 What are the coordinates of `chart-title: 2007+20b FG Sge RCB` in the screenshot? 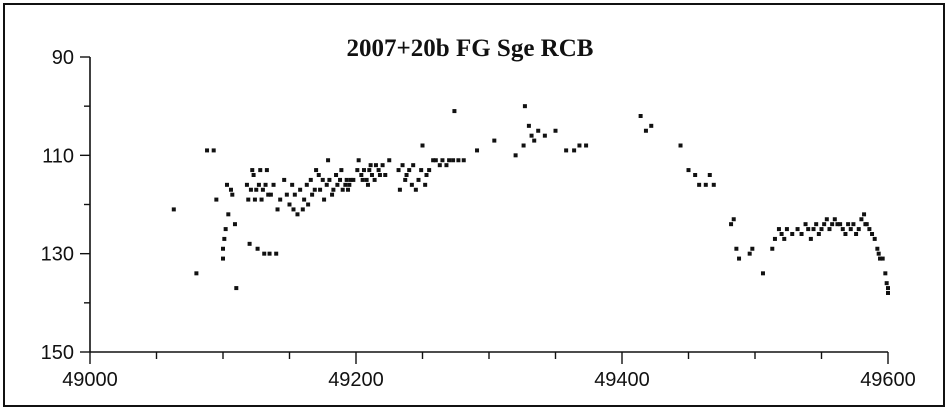 It's located at (470, 48).